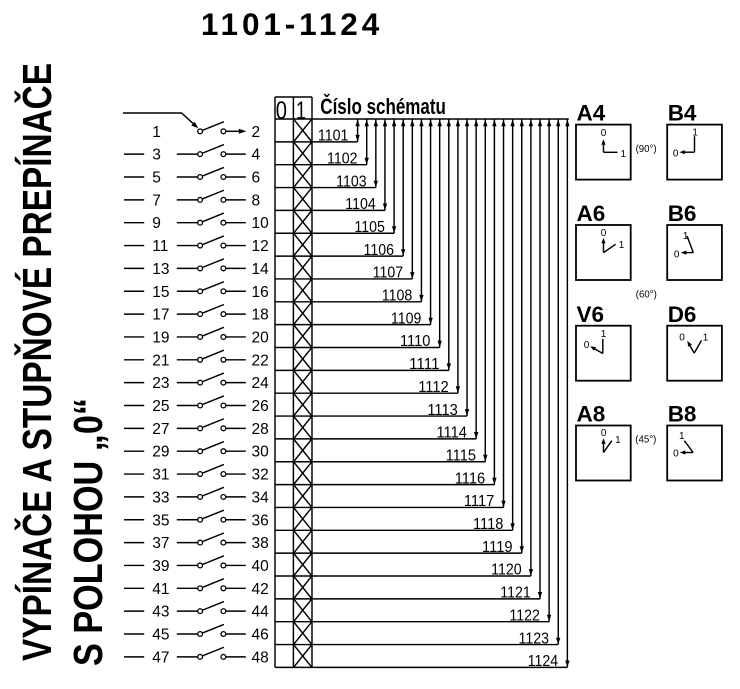 The width and height of the screenshot is (740, 689). What do you see at coordinates (260, 543) in the screenshot?
I see `svg-text: 38` at bounding box center [260, 543].